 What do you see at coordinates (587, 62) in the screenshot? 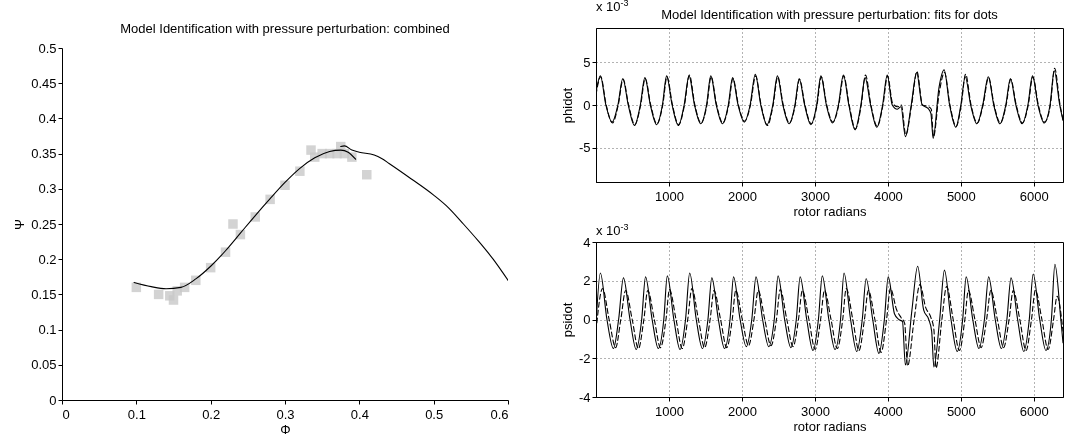
I see `y-tick-label: 5` at bounding box center [587, 62].